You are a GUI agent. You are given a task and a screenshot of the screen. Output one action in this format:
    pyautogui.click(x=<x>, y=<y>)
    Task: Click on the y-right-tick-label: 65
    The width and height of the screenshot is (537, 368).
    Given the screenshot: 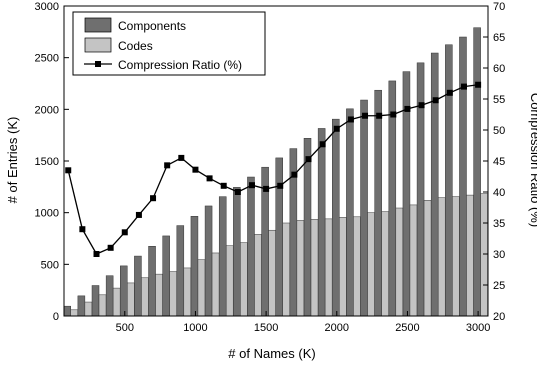 What is the action you would take?
    pyautogui.click(x=499, y=38)
    